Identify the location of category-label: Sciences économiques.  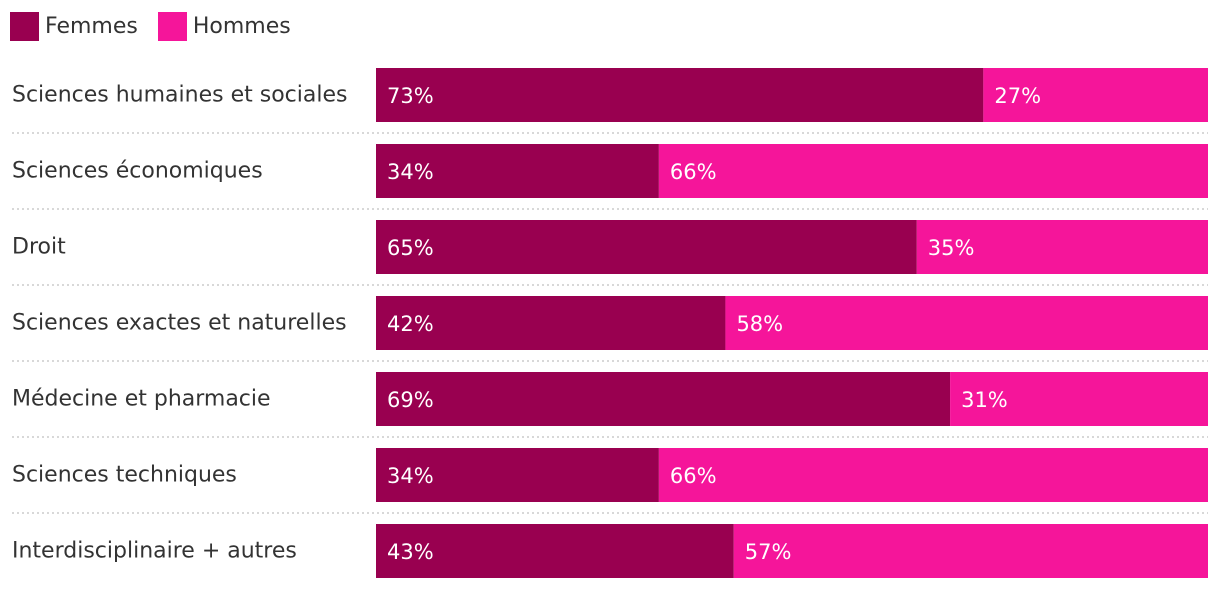
(137, 171).